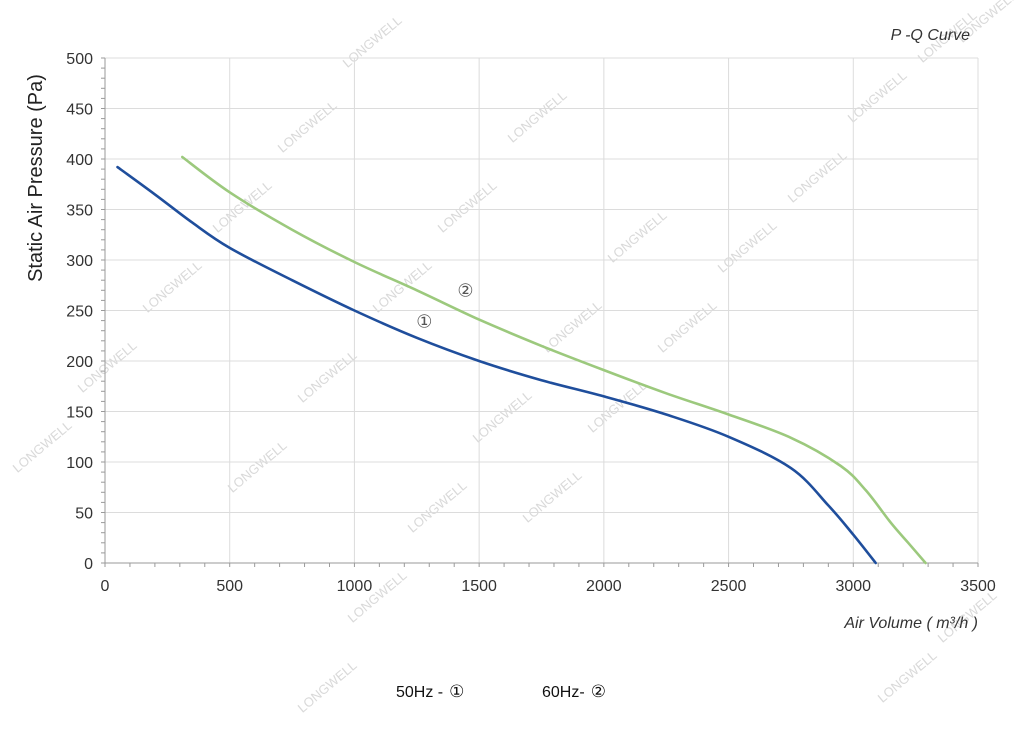  I want to click on y-tick-label-350: 350, so click(79, 211).